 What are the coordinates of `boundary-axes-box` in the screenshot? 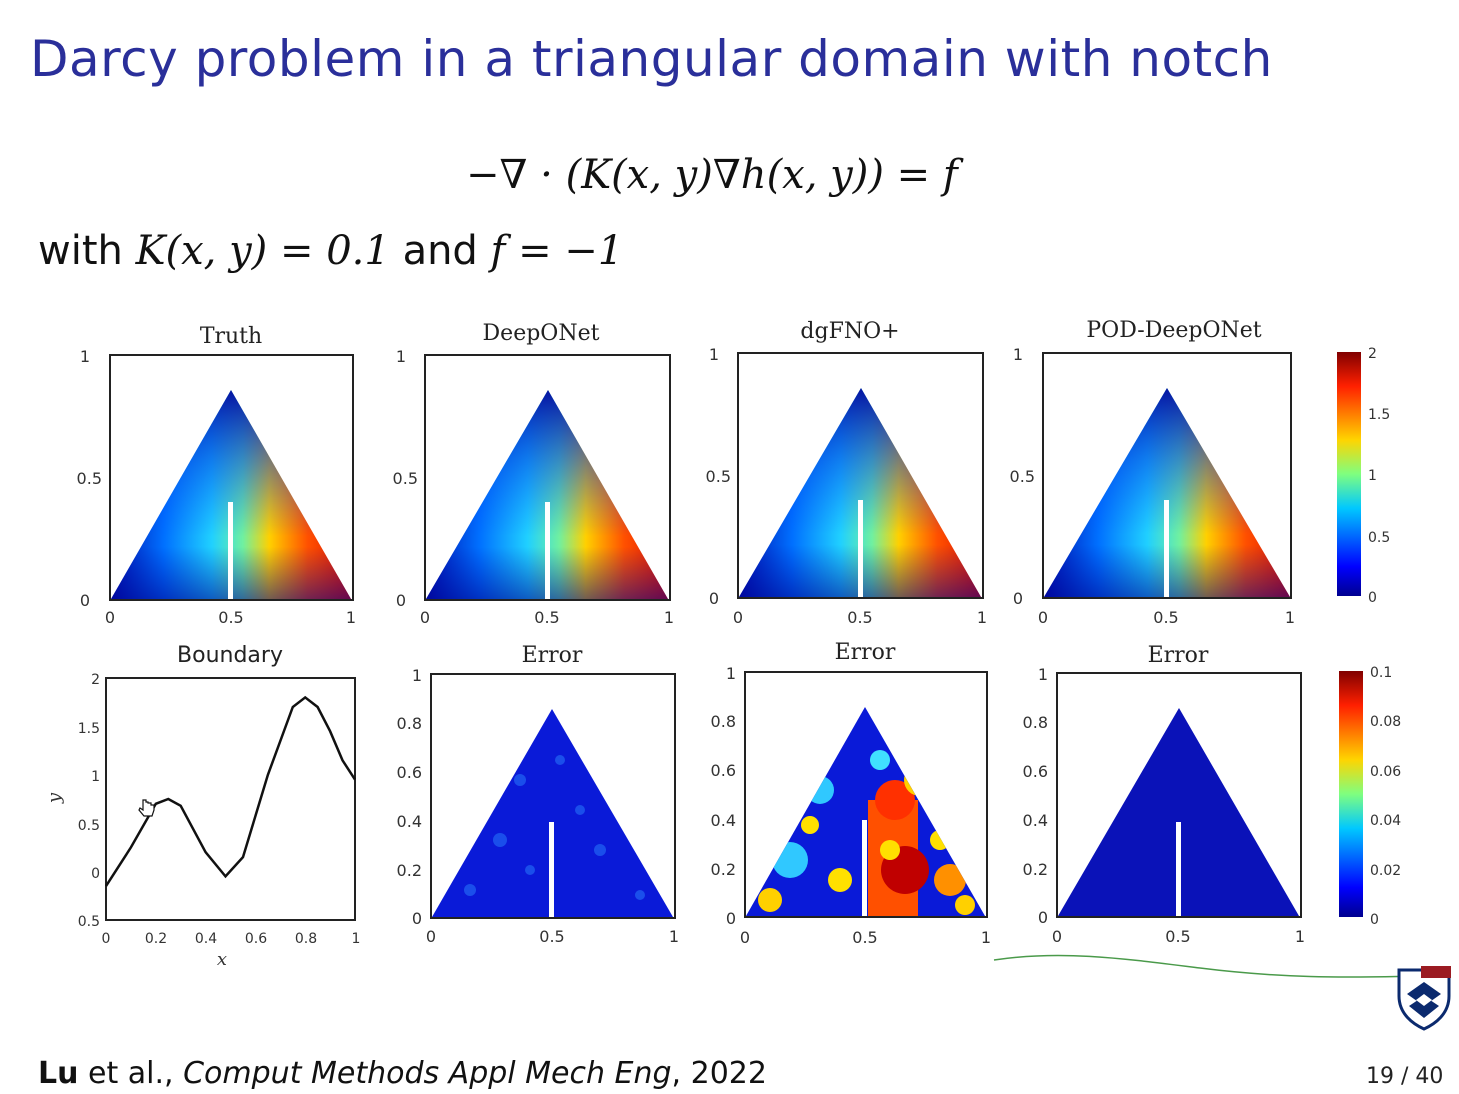 It's located at (230, 799).